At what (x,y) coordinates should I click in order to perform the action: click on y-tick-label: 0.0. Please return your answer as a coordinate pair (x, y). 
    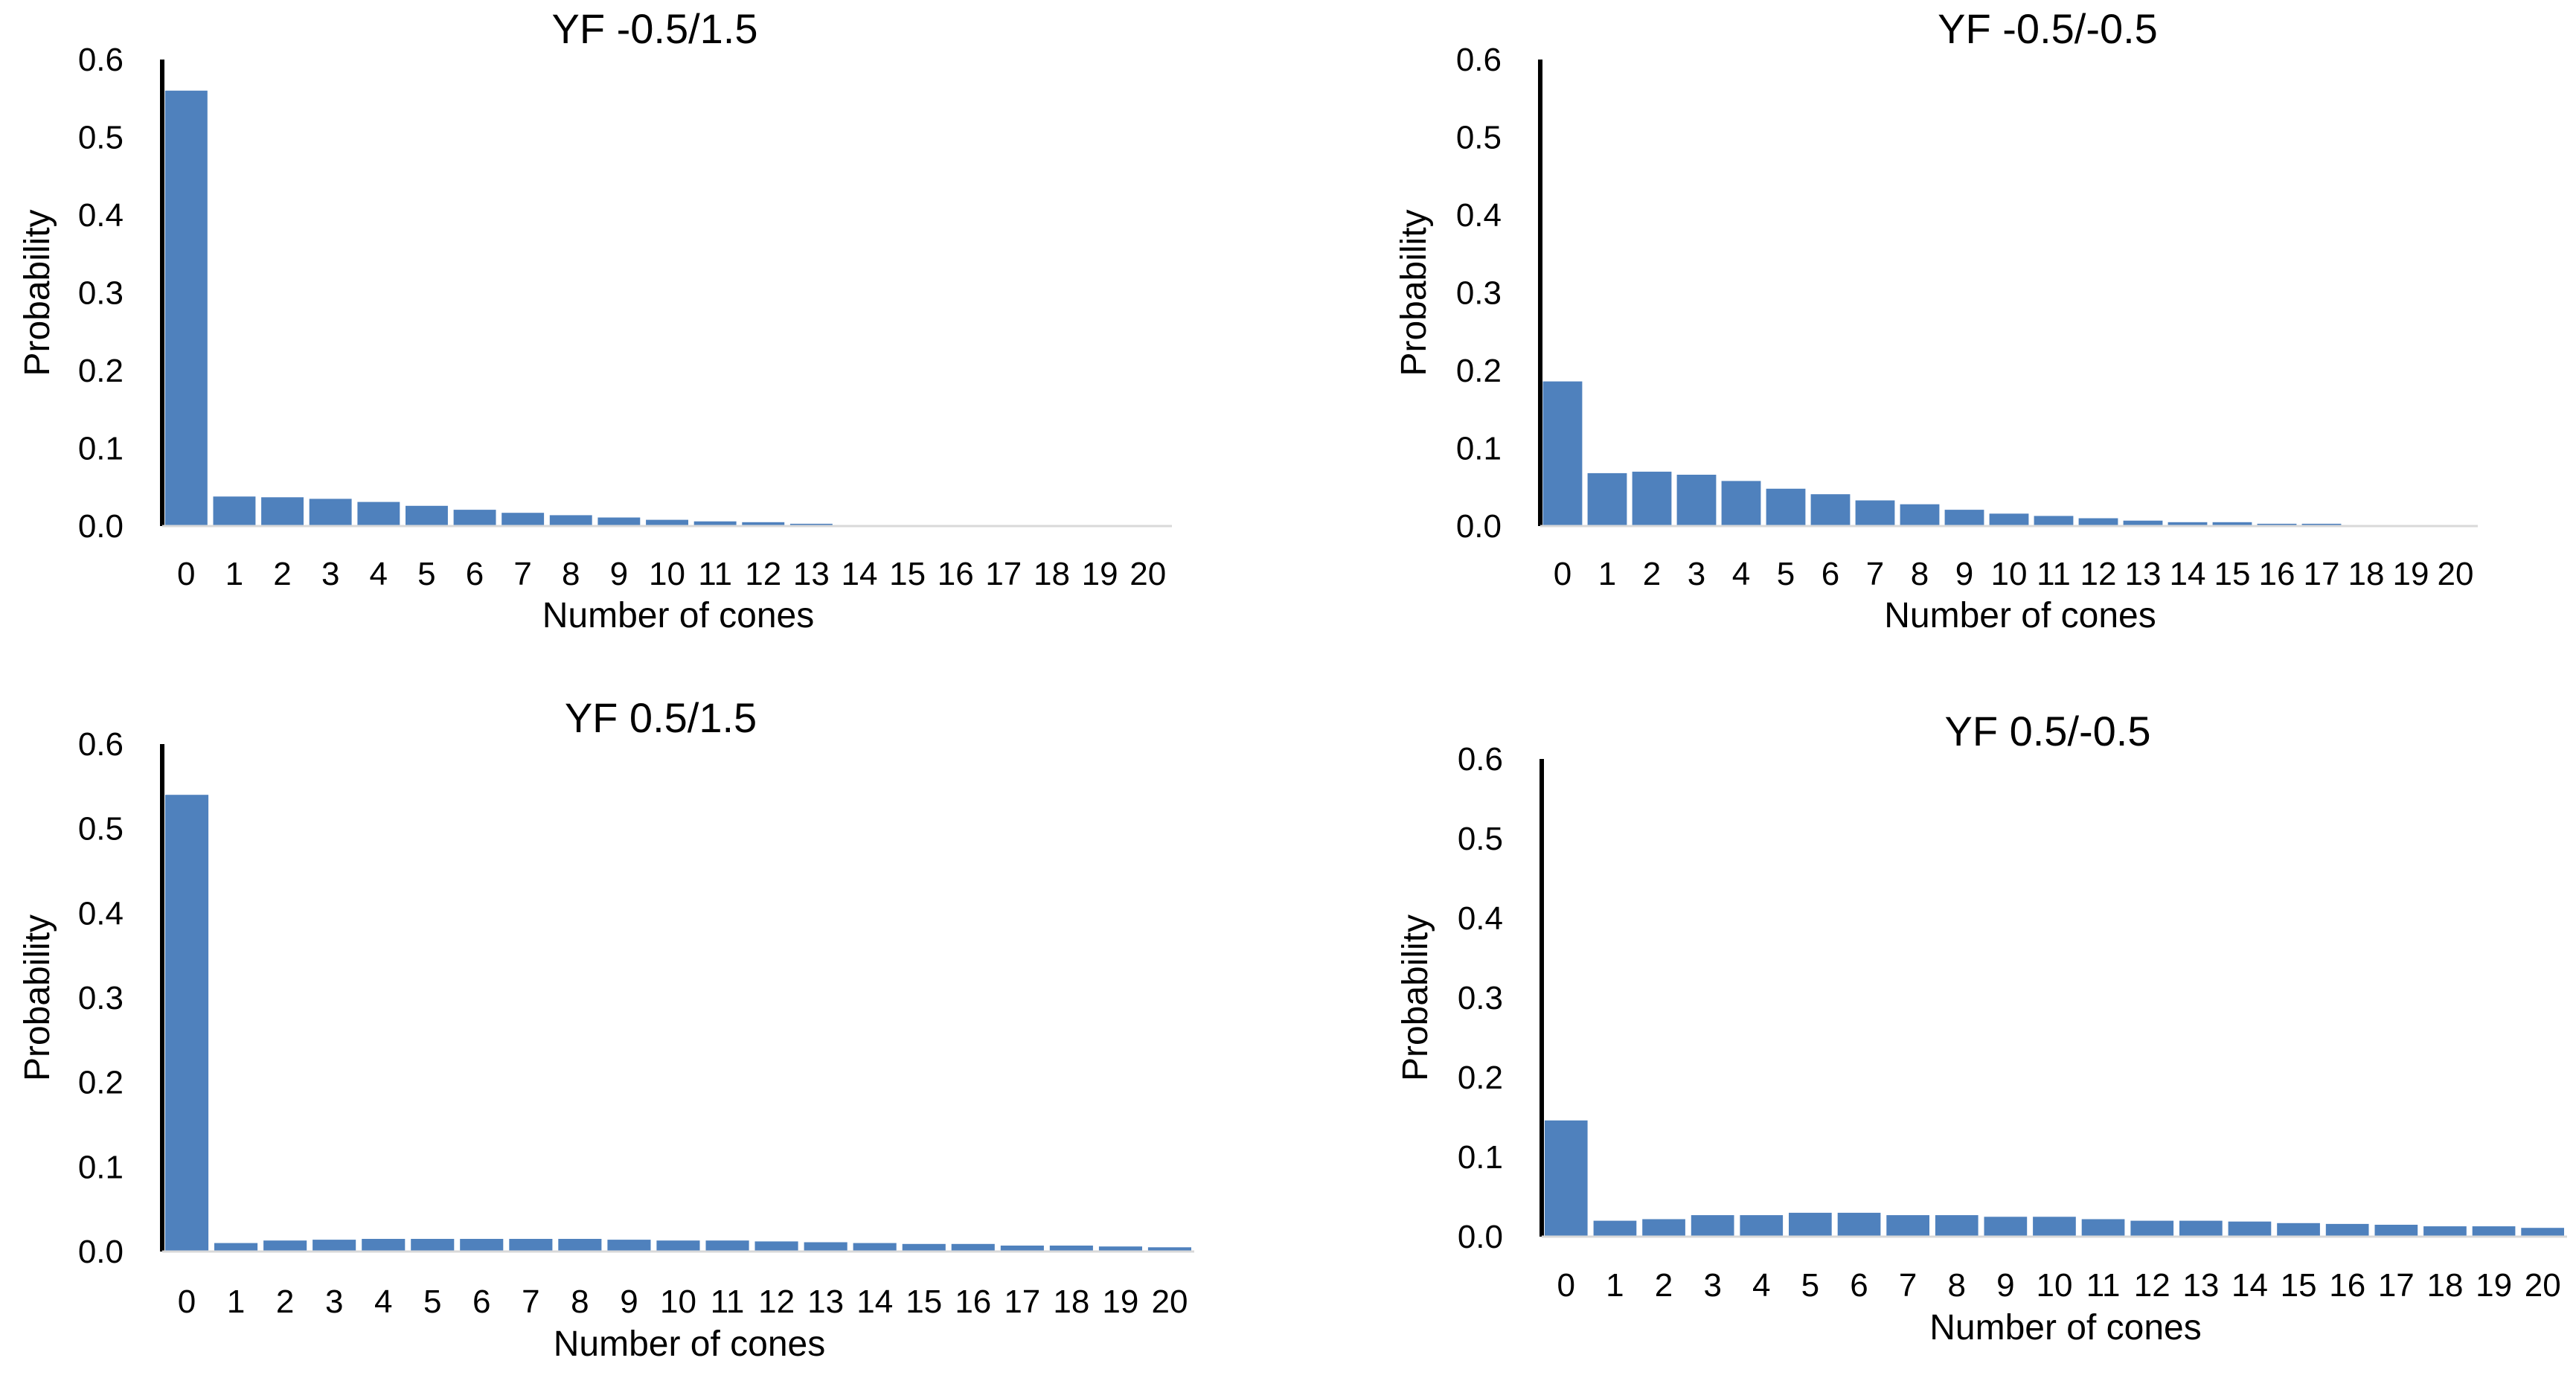
    Looking at the image, I should click on (1480, 1237).